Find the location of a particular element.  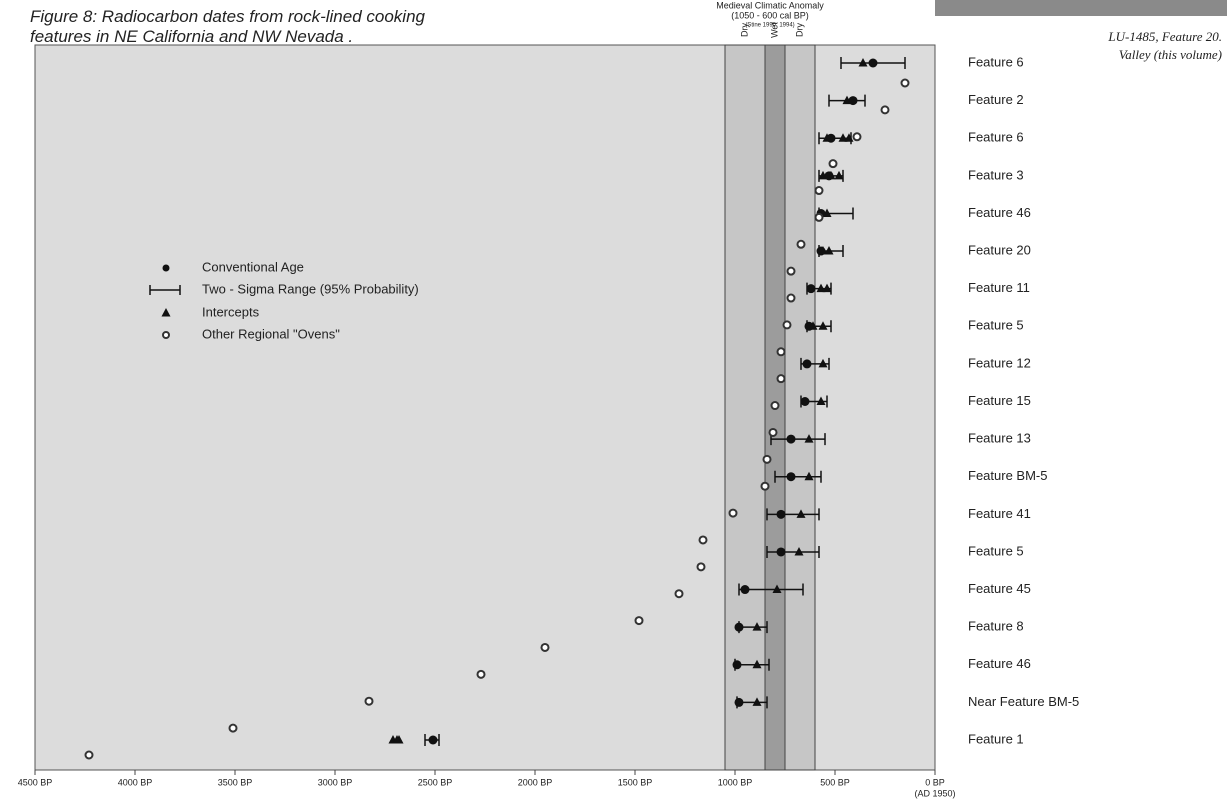

row-label: Feature 11 is located at coordinates (999, 287).